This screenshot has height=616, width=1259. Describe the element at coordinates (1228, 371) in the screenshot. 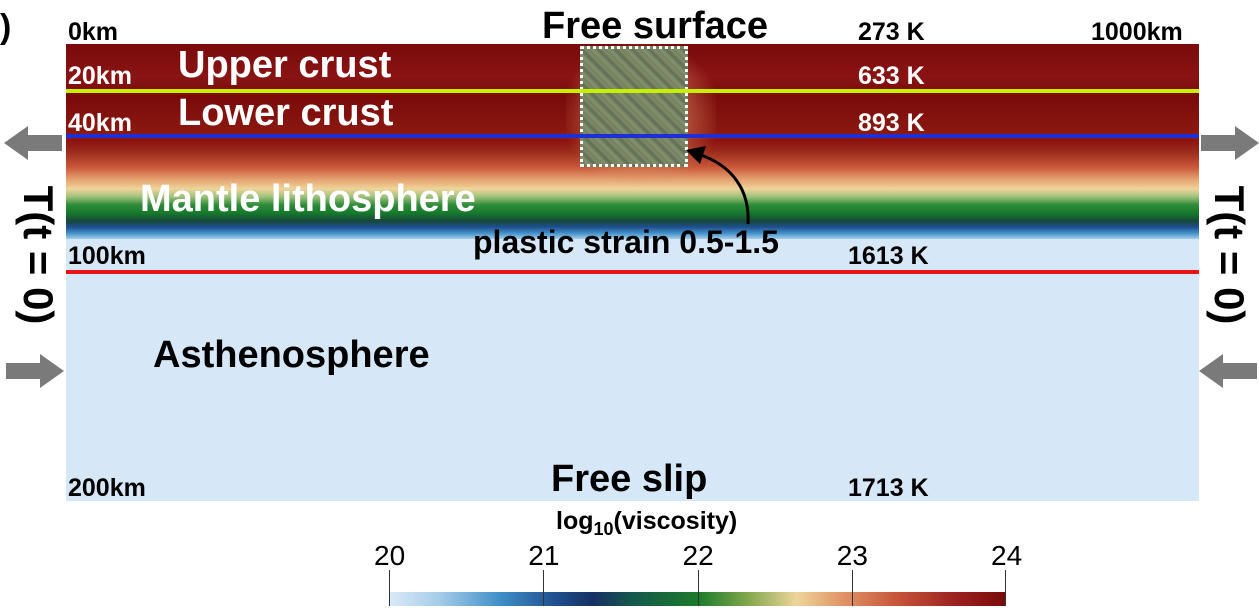

I see `right-inflow-arrow-icon` at that location.